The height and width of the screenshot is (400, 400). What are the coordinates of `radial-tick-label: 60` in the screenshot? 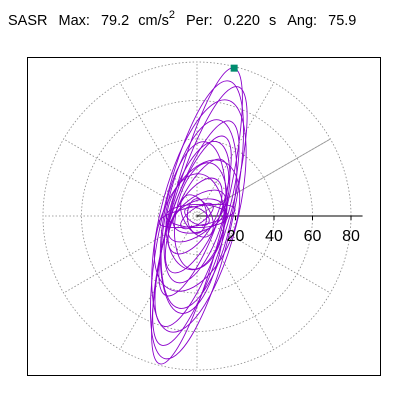 It's located at (313, 236).